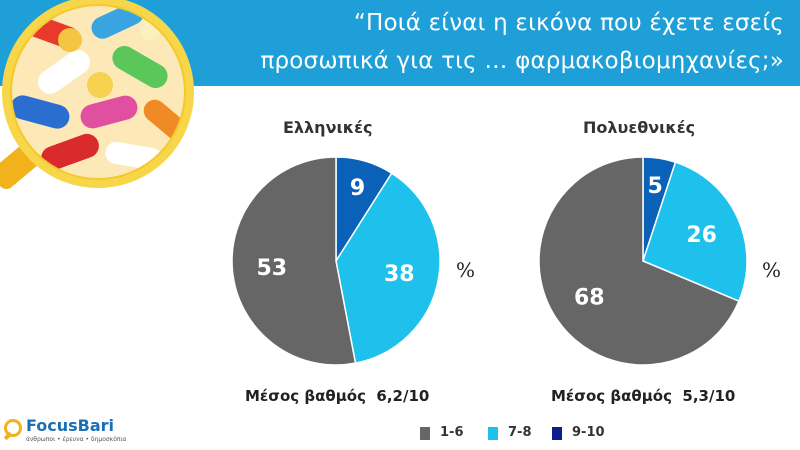  I want to click on pie-chart-greek: 9 38 53, so click(336, 261).